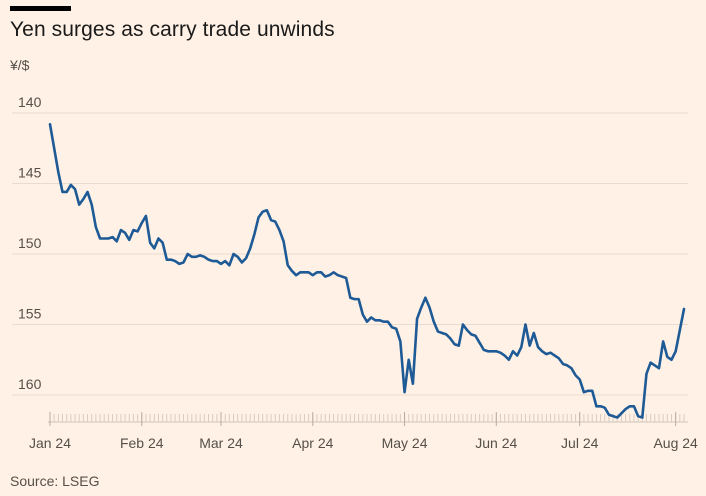 This screenshot has width=706, height=496. Describe the element at coordinates (30, 314) in the screenshot. I see `y-tick-label: 155` at that location.